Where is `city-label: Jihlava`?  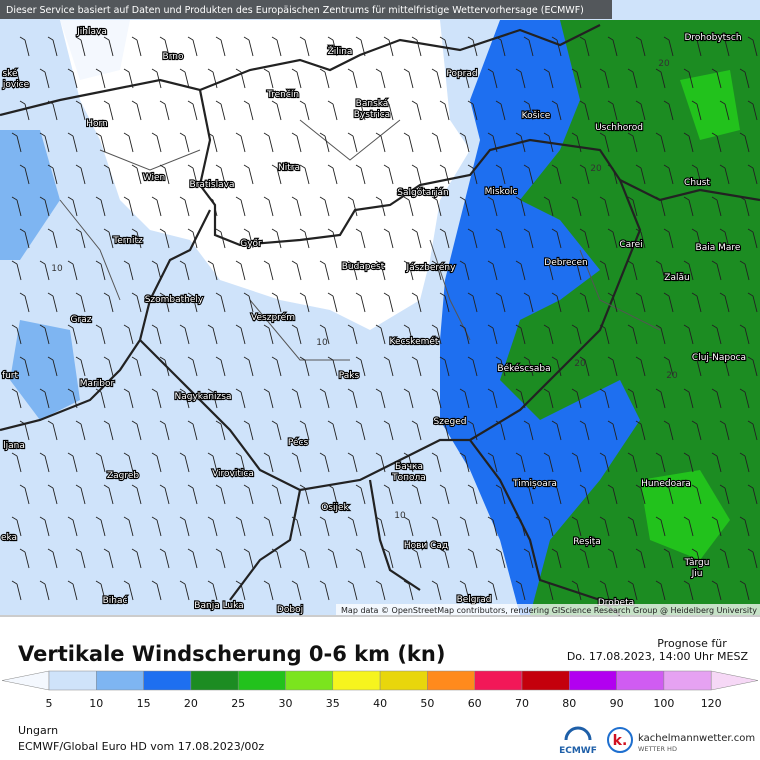
city-label: Jihlava is located at coordinates (91, 32).